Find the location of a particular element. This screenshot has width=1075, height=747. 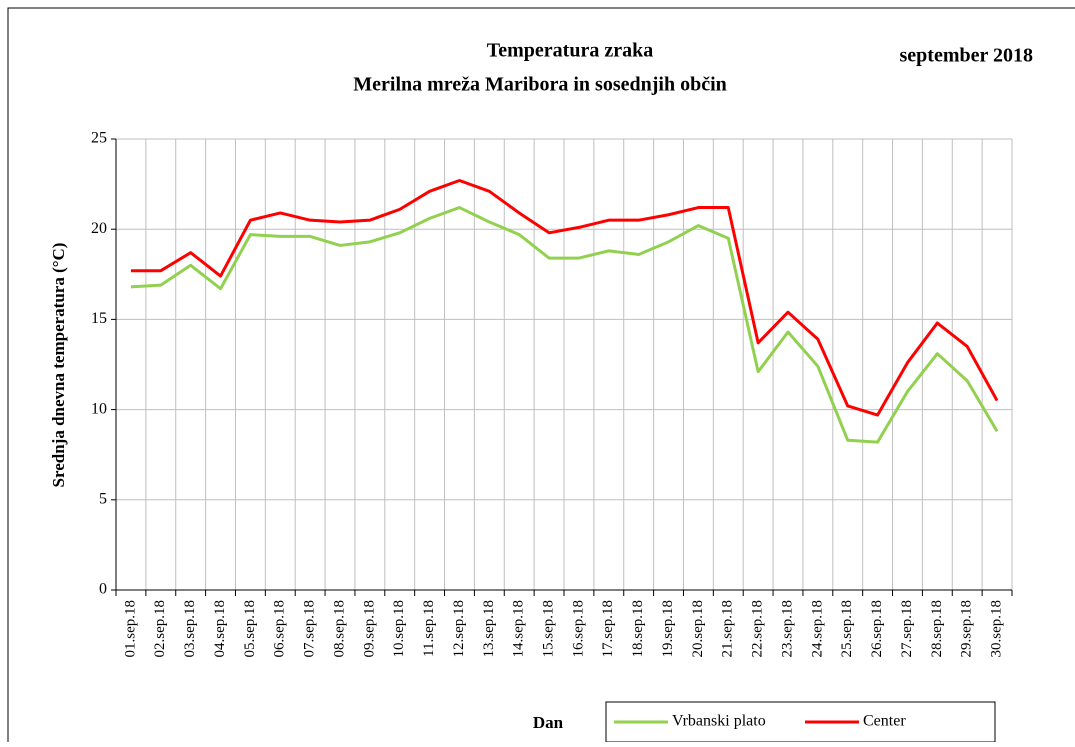

x-tick-label: 21.sep.18 is located at coordinates (728, 629).